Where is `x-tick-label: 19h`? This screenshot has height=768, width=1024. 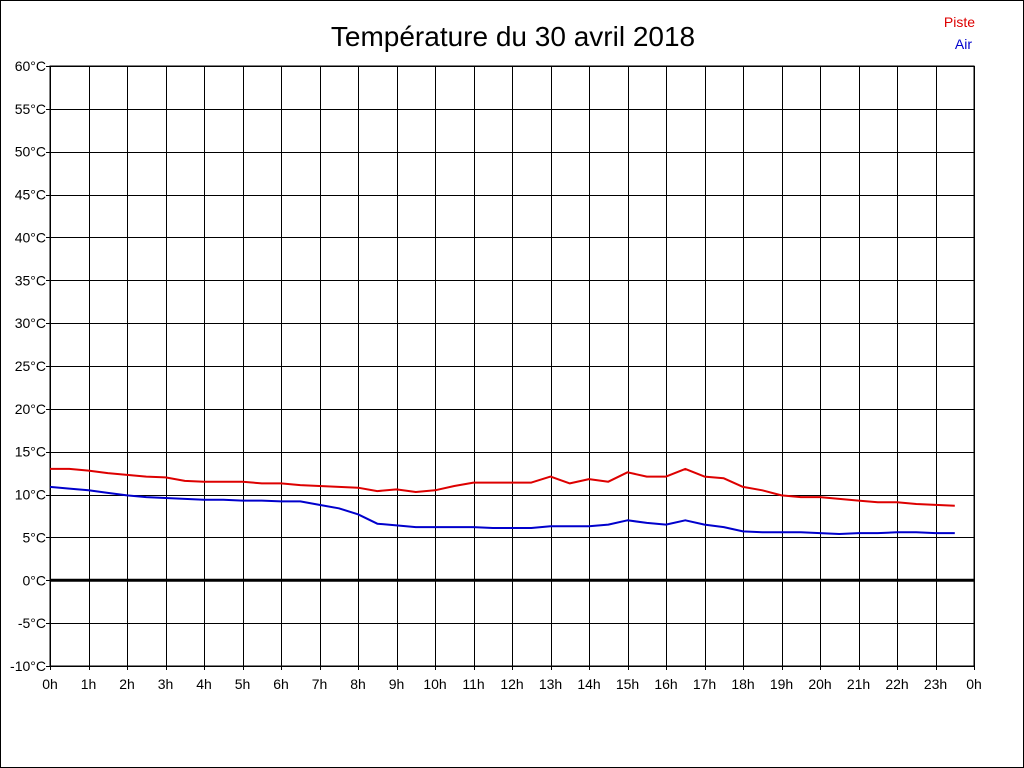
x-tick-label: 19h is located at coordinates (781, 684).